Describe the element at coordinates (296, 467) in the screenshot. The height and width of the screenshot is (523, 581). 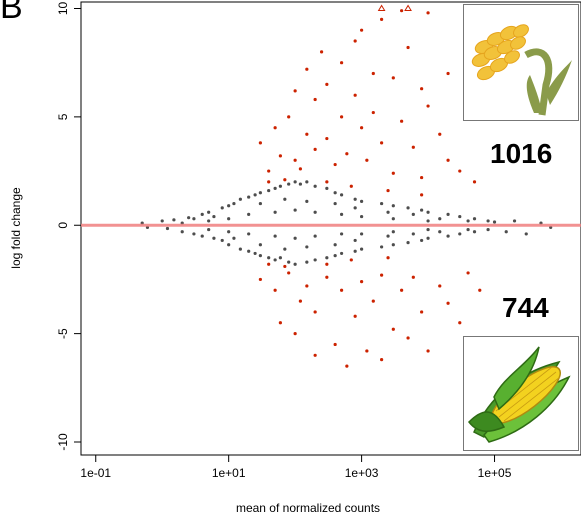
I see `x-axis: 1e-01 1e+01 1e+03 1e+05` at that location.